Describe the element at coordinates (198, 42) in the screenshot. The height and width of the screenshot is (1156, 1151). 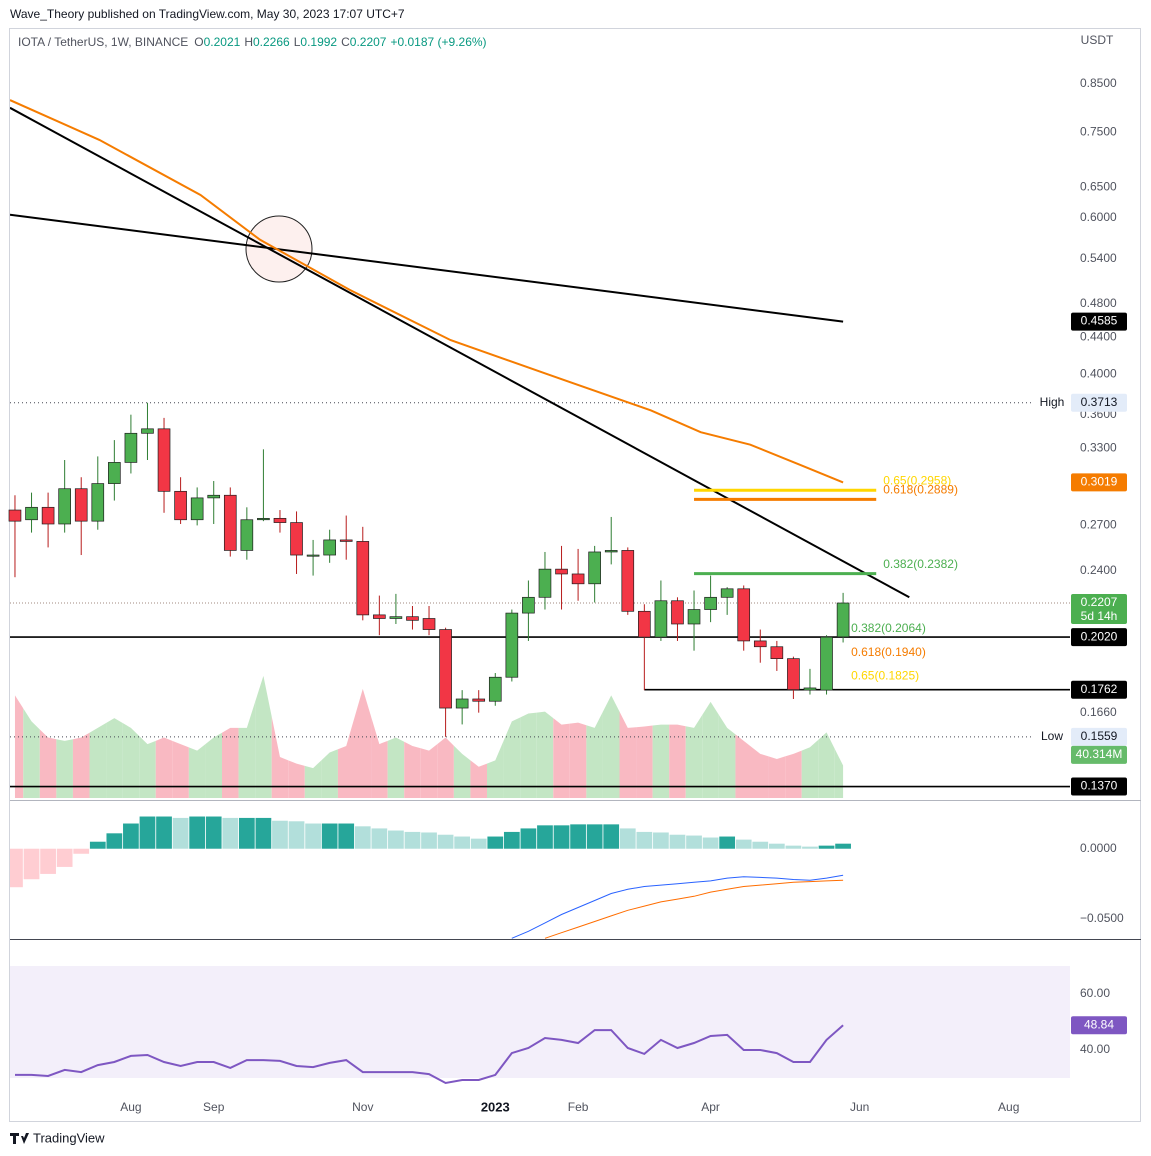
I see `ohlc-letter: O` at that location.